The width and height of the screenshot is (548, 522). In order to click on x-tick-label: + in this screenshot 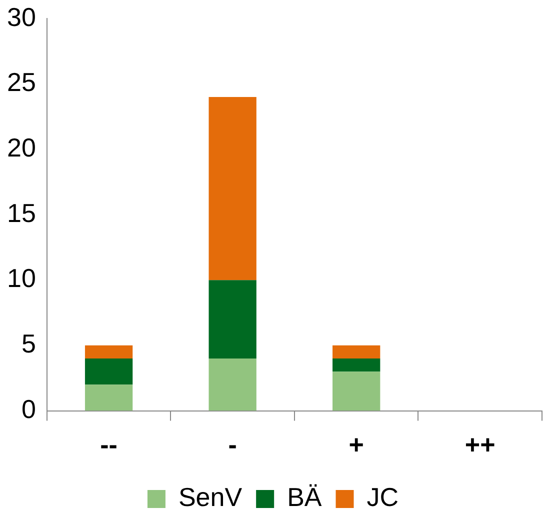, I will do `click(356, 445)`.